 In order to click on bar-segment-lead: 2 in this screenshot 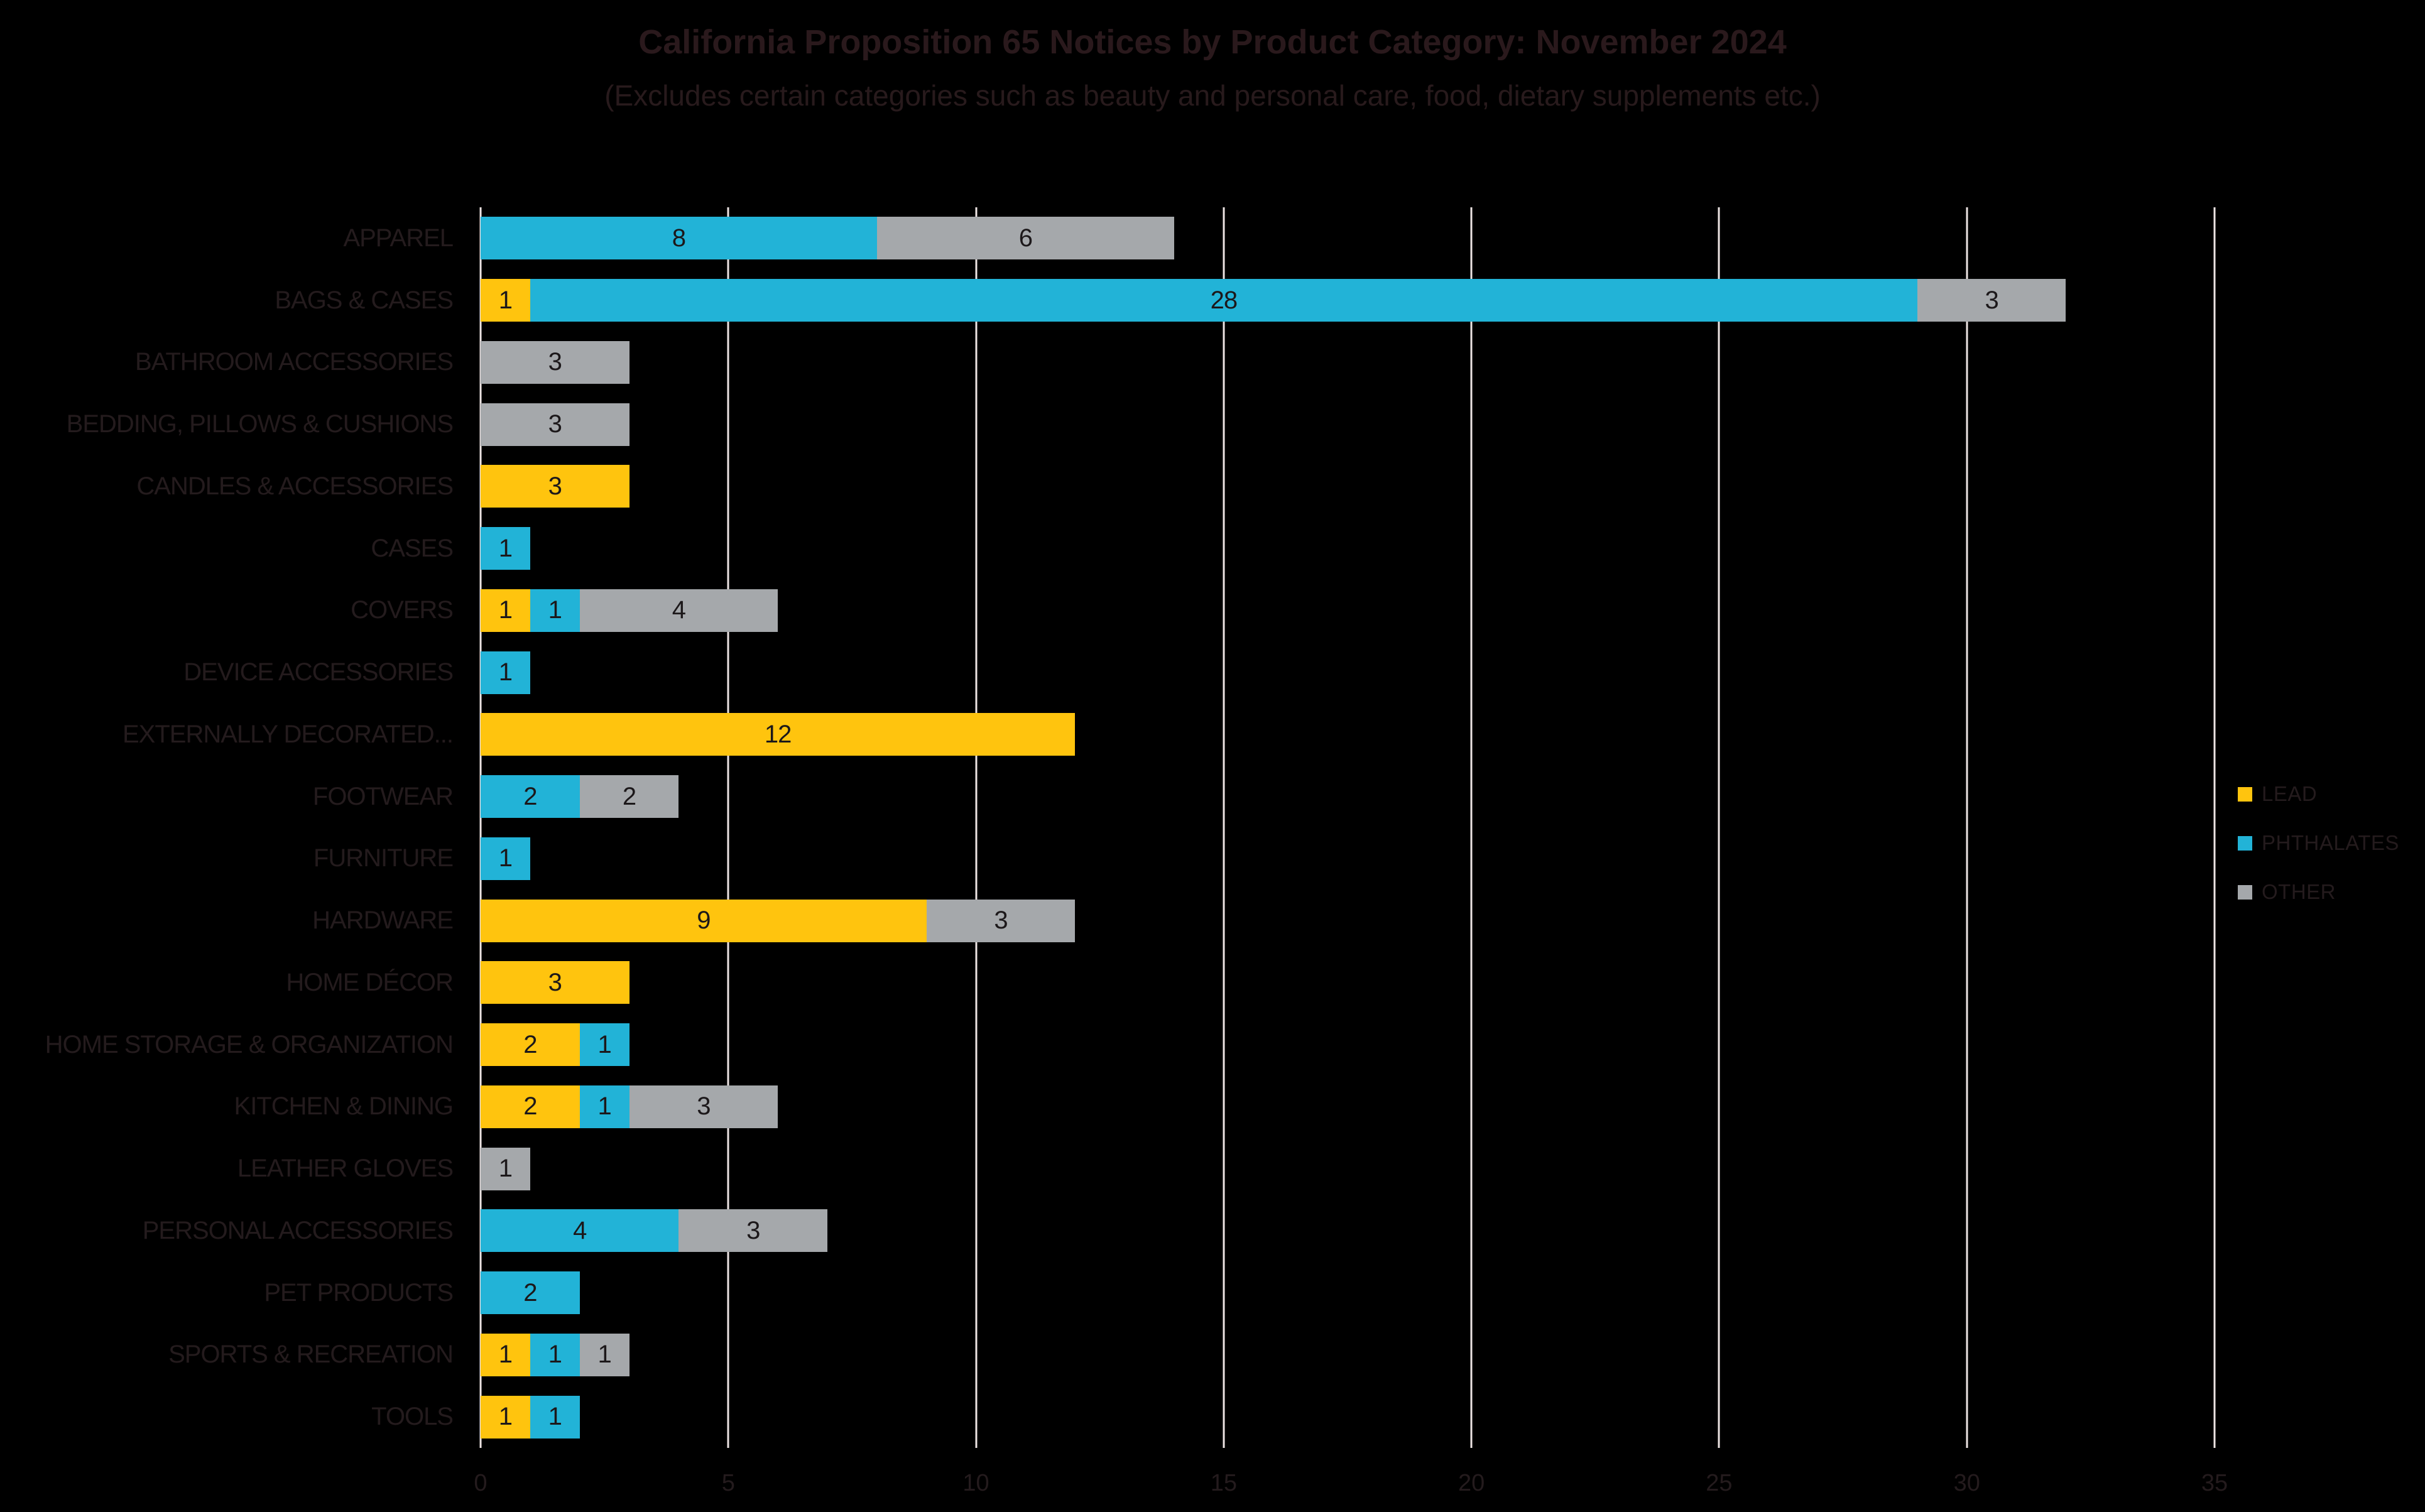, I will do `click(530, 1106)`.